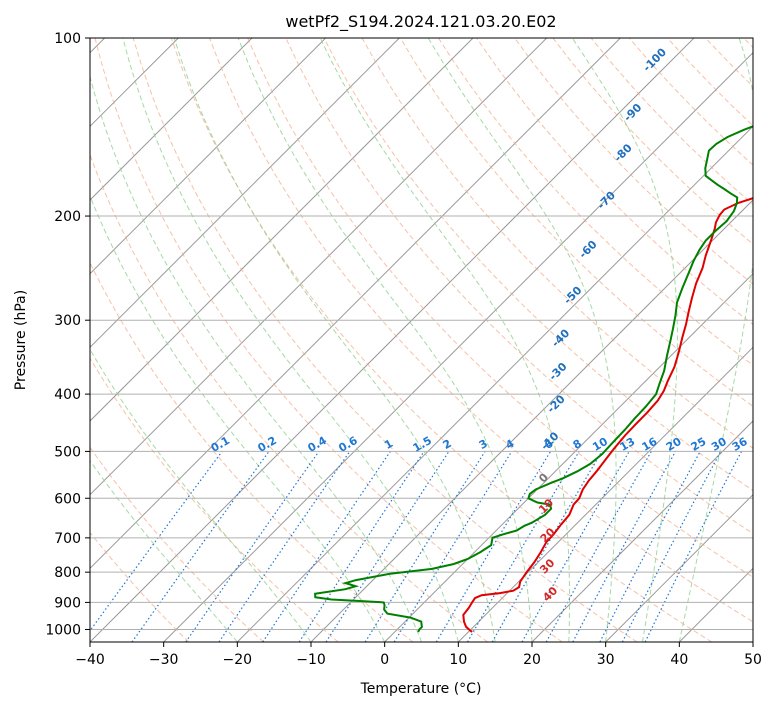 The image size is (775, 708). What do you see at coordinates (67, 39) in the screenshot?
I see `y-tick-label: 100` at bounding box center [67, 39].